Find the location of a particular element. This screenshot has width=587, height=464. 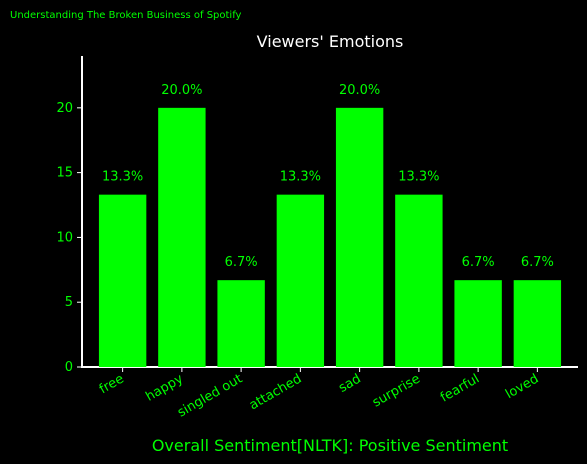

y-tick-label: 15 is located at coordinates (64, 173).